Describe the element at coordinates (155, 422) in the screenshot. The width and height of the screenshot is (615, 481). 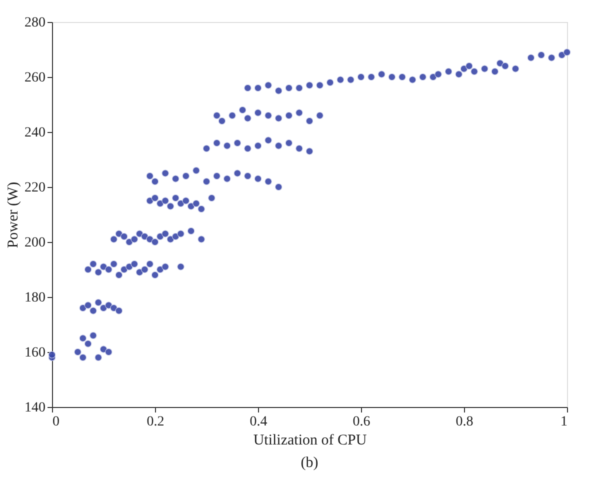
I see `x-tick-label: 0.2` at that location.